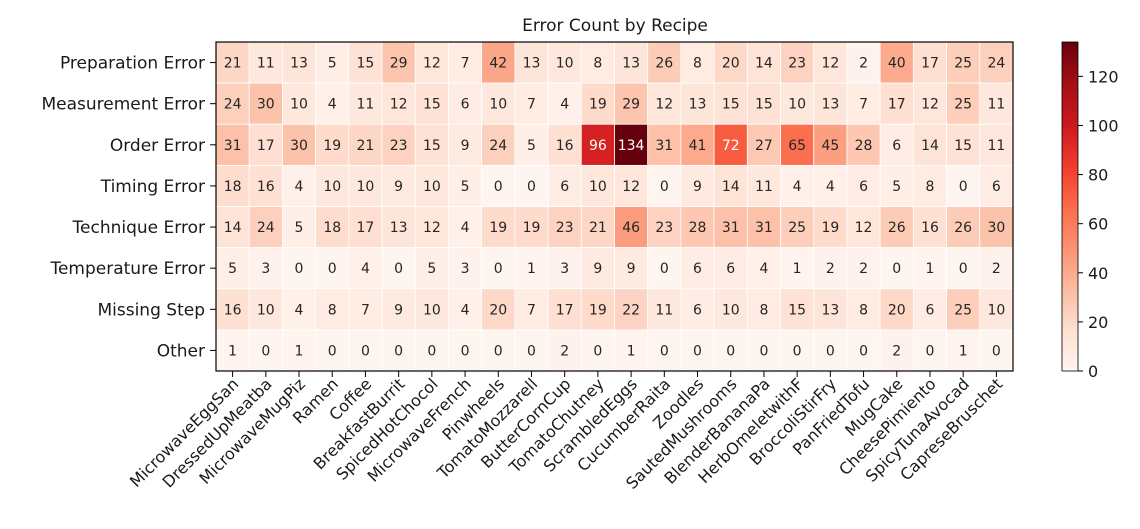  I want to click on row-label: Technique Error, so click(138, 228).